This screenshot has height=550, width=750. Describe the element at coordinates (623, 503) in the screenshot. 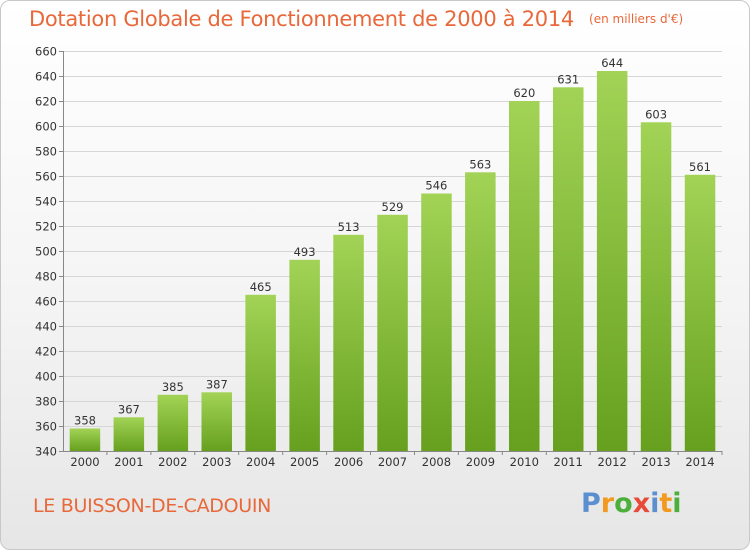

I see `brand-letter: o` at that location.